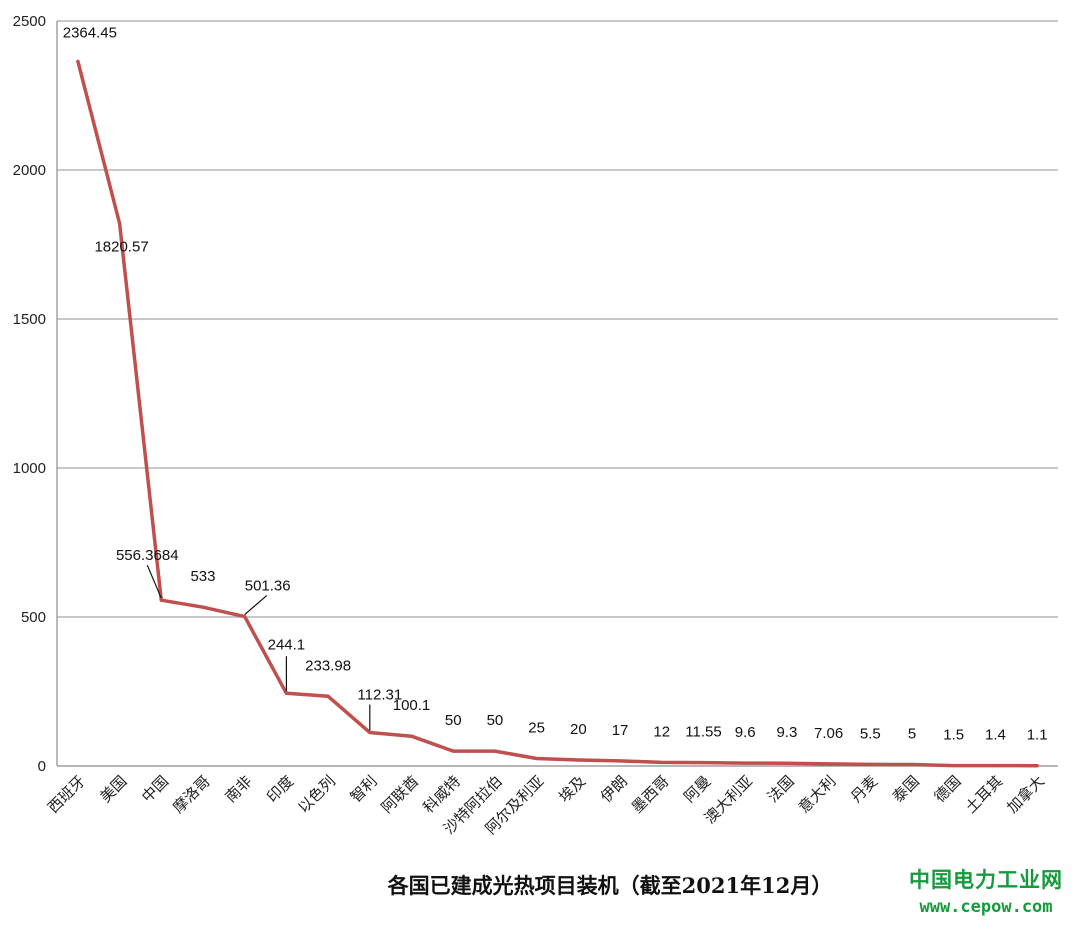  Describe the element at coordinates (29, 319) in the screenshot. I see `y-tick-label: 1500` at that location.